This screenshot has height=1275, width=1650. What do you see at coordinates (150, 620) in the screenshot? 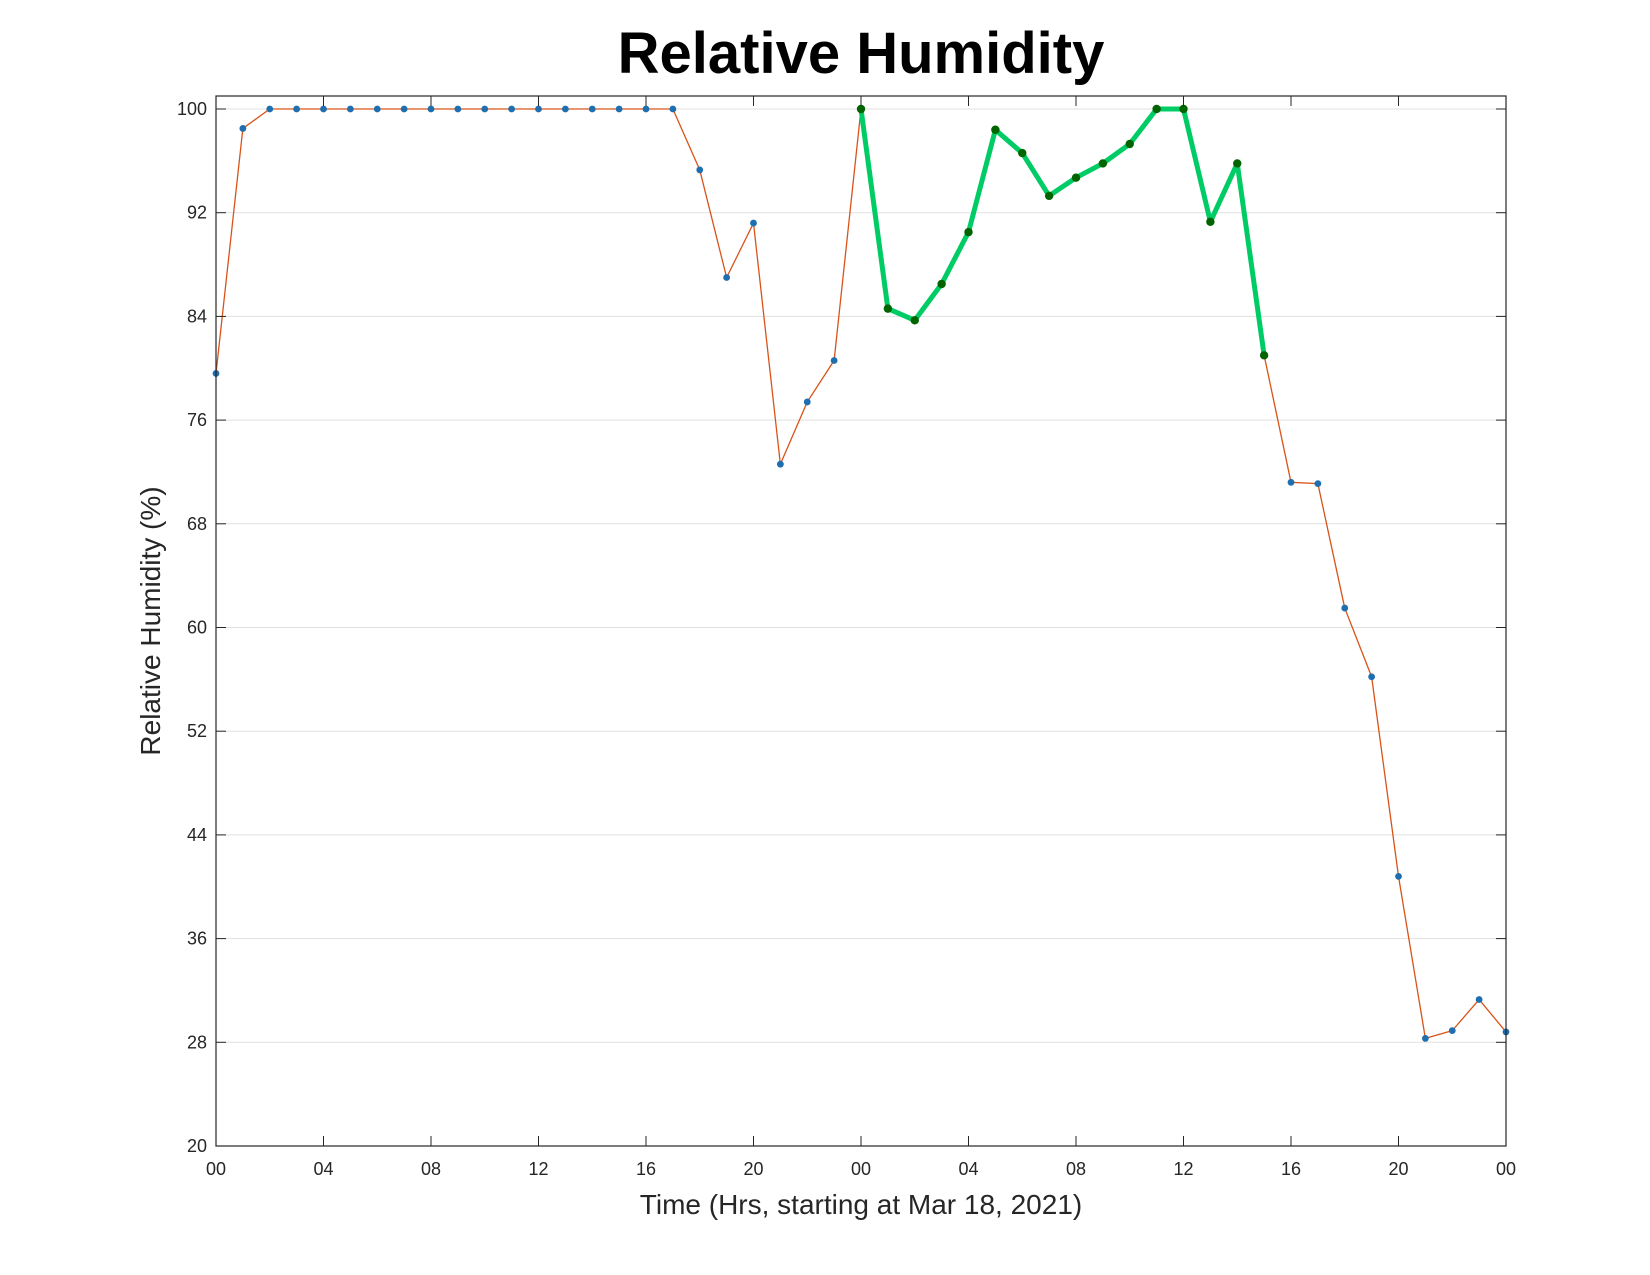
I see `y-axis-label: Relative Humidity (%)` at bounding box center [150, 620].